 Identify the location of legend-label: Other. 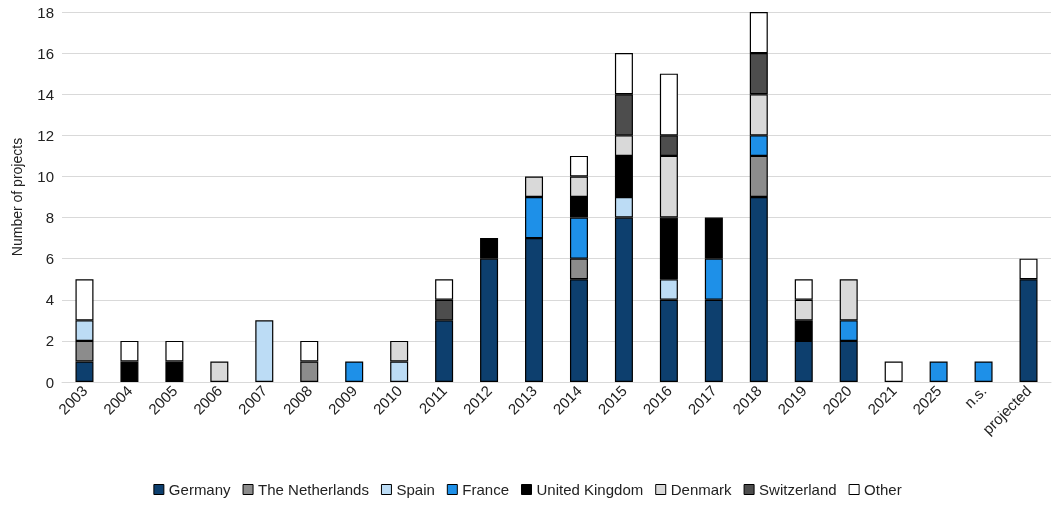
(883, 489).